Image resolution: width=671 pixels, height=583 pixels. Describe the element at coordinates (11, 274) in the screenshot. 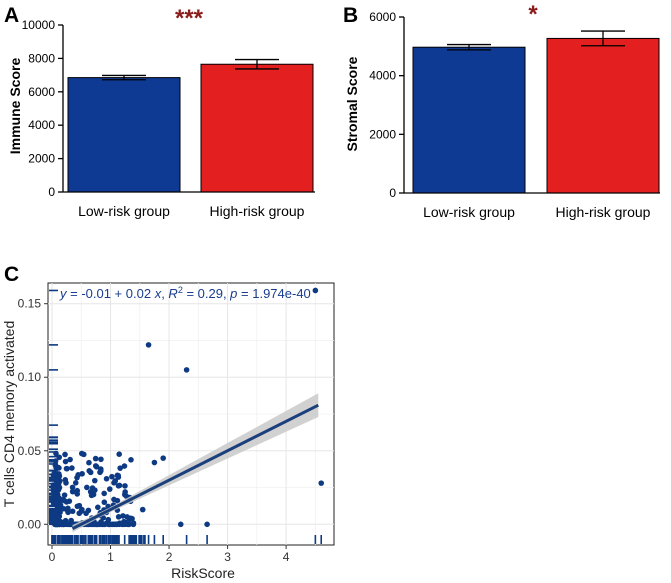

I see `panel-label-c: C` at that location.